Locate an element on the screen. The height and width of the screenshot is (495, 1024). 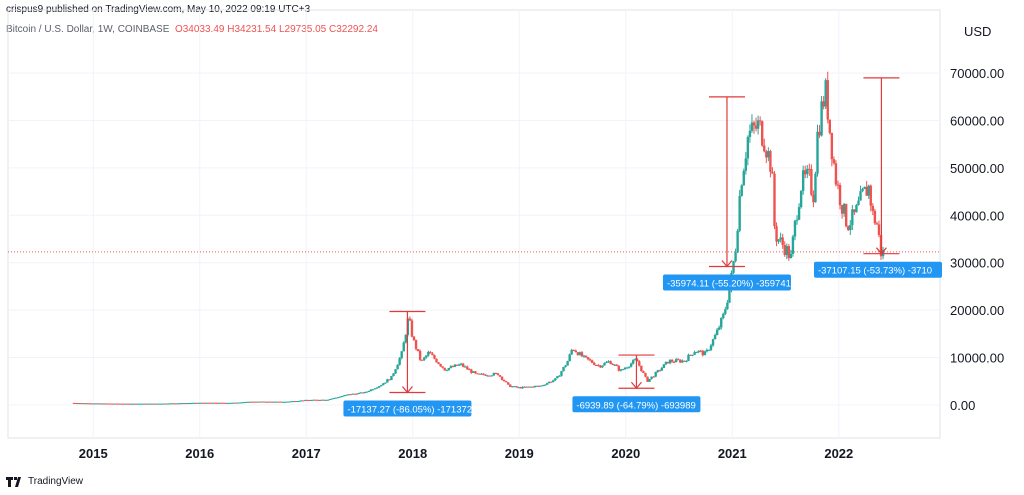
x-tick-label: 2016 is located at coordinates (199, 453).